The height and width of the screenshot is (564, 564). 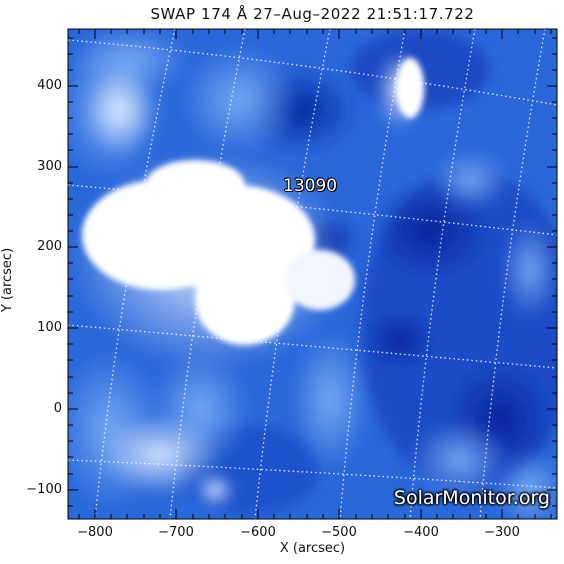 What do you see at coordinates (312, 548) in the screenshot?
I see `x-axis-label: X (arcsec)` at bounding box center [312, 548].